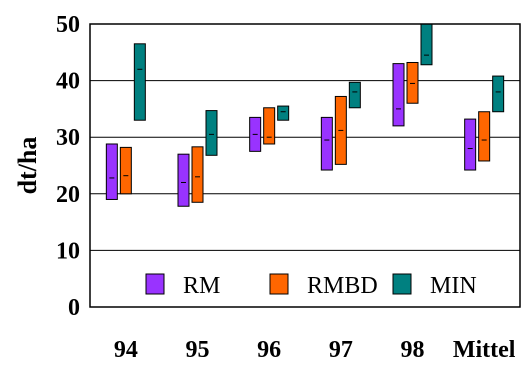 This screenshot has width=529, height=369. I want to click on y-axis-ticks: 0 10 20 30 40 50, so click(68, 166).